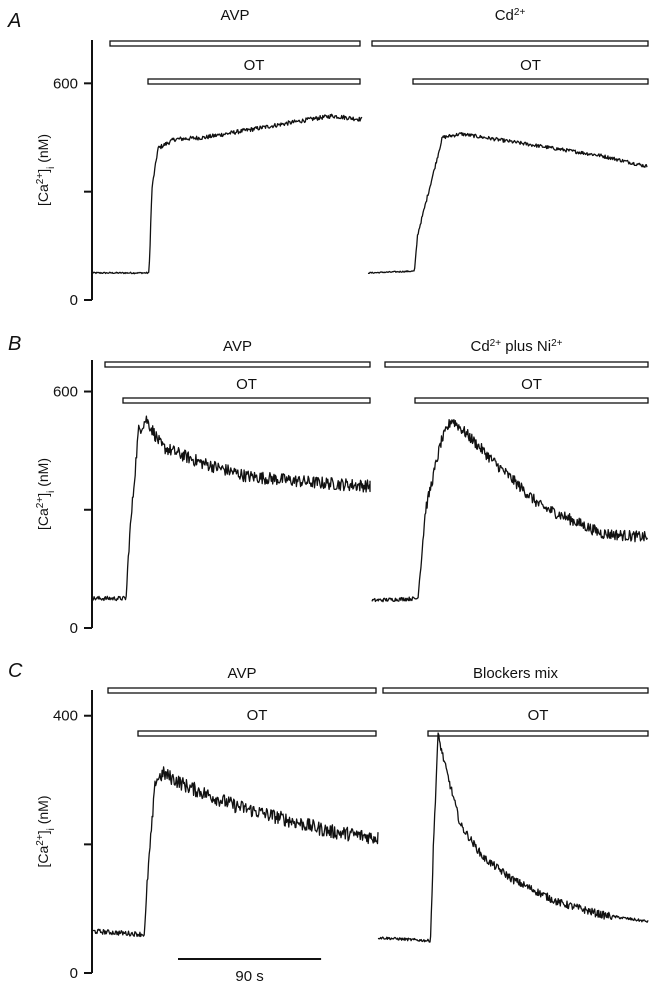  I want to click on bar-label-part: plus Ni, so click(526, 346).